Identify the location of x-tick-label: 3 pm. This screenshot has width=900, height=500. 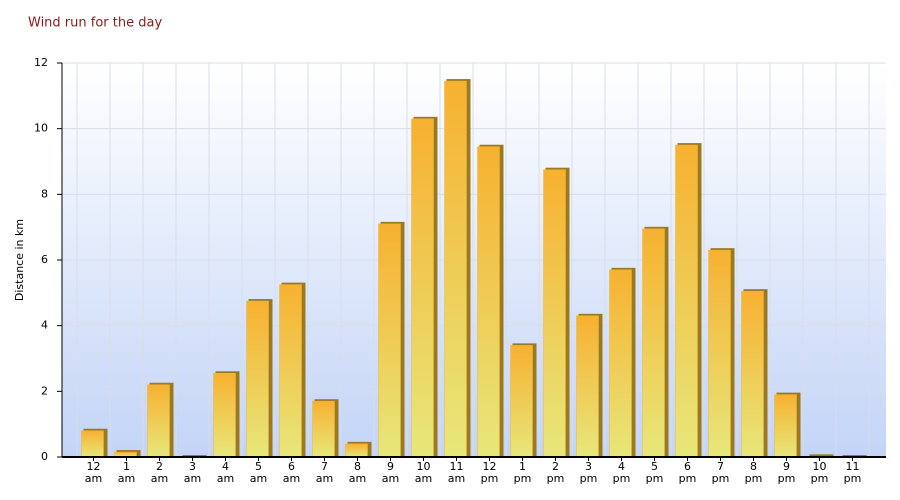
(588, 472).